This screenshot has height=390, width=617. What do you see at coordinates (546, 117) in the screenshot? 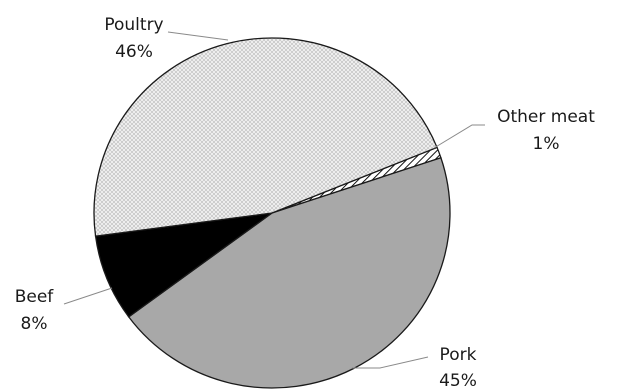
I see `slice-label-other-meat: Other meat` at bounding box center [546, 117].